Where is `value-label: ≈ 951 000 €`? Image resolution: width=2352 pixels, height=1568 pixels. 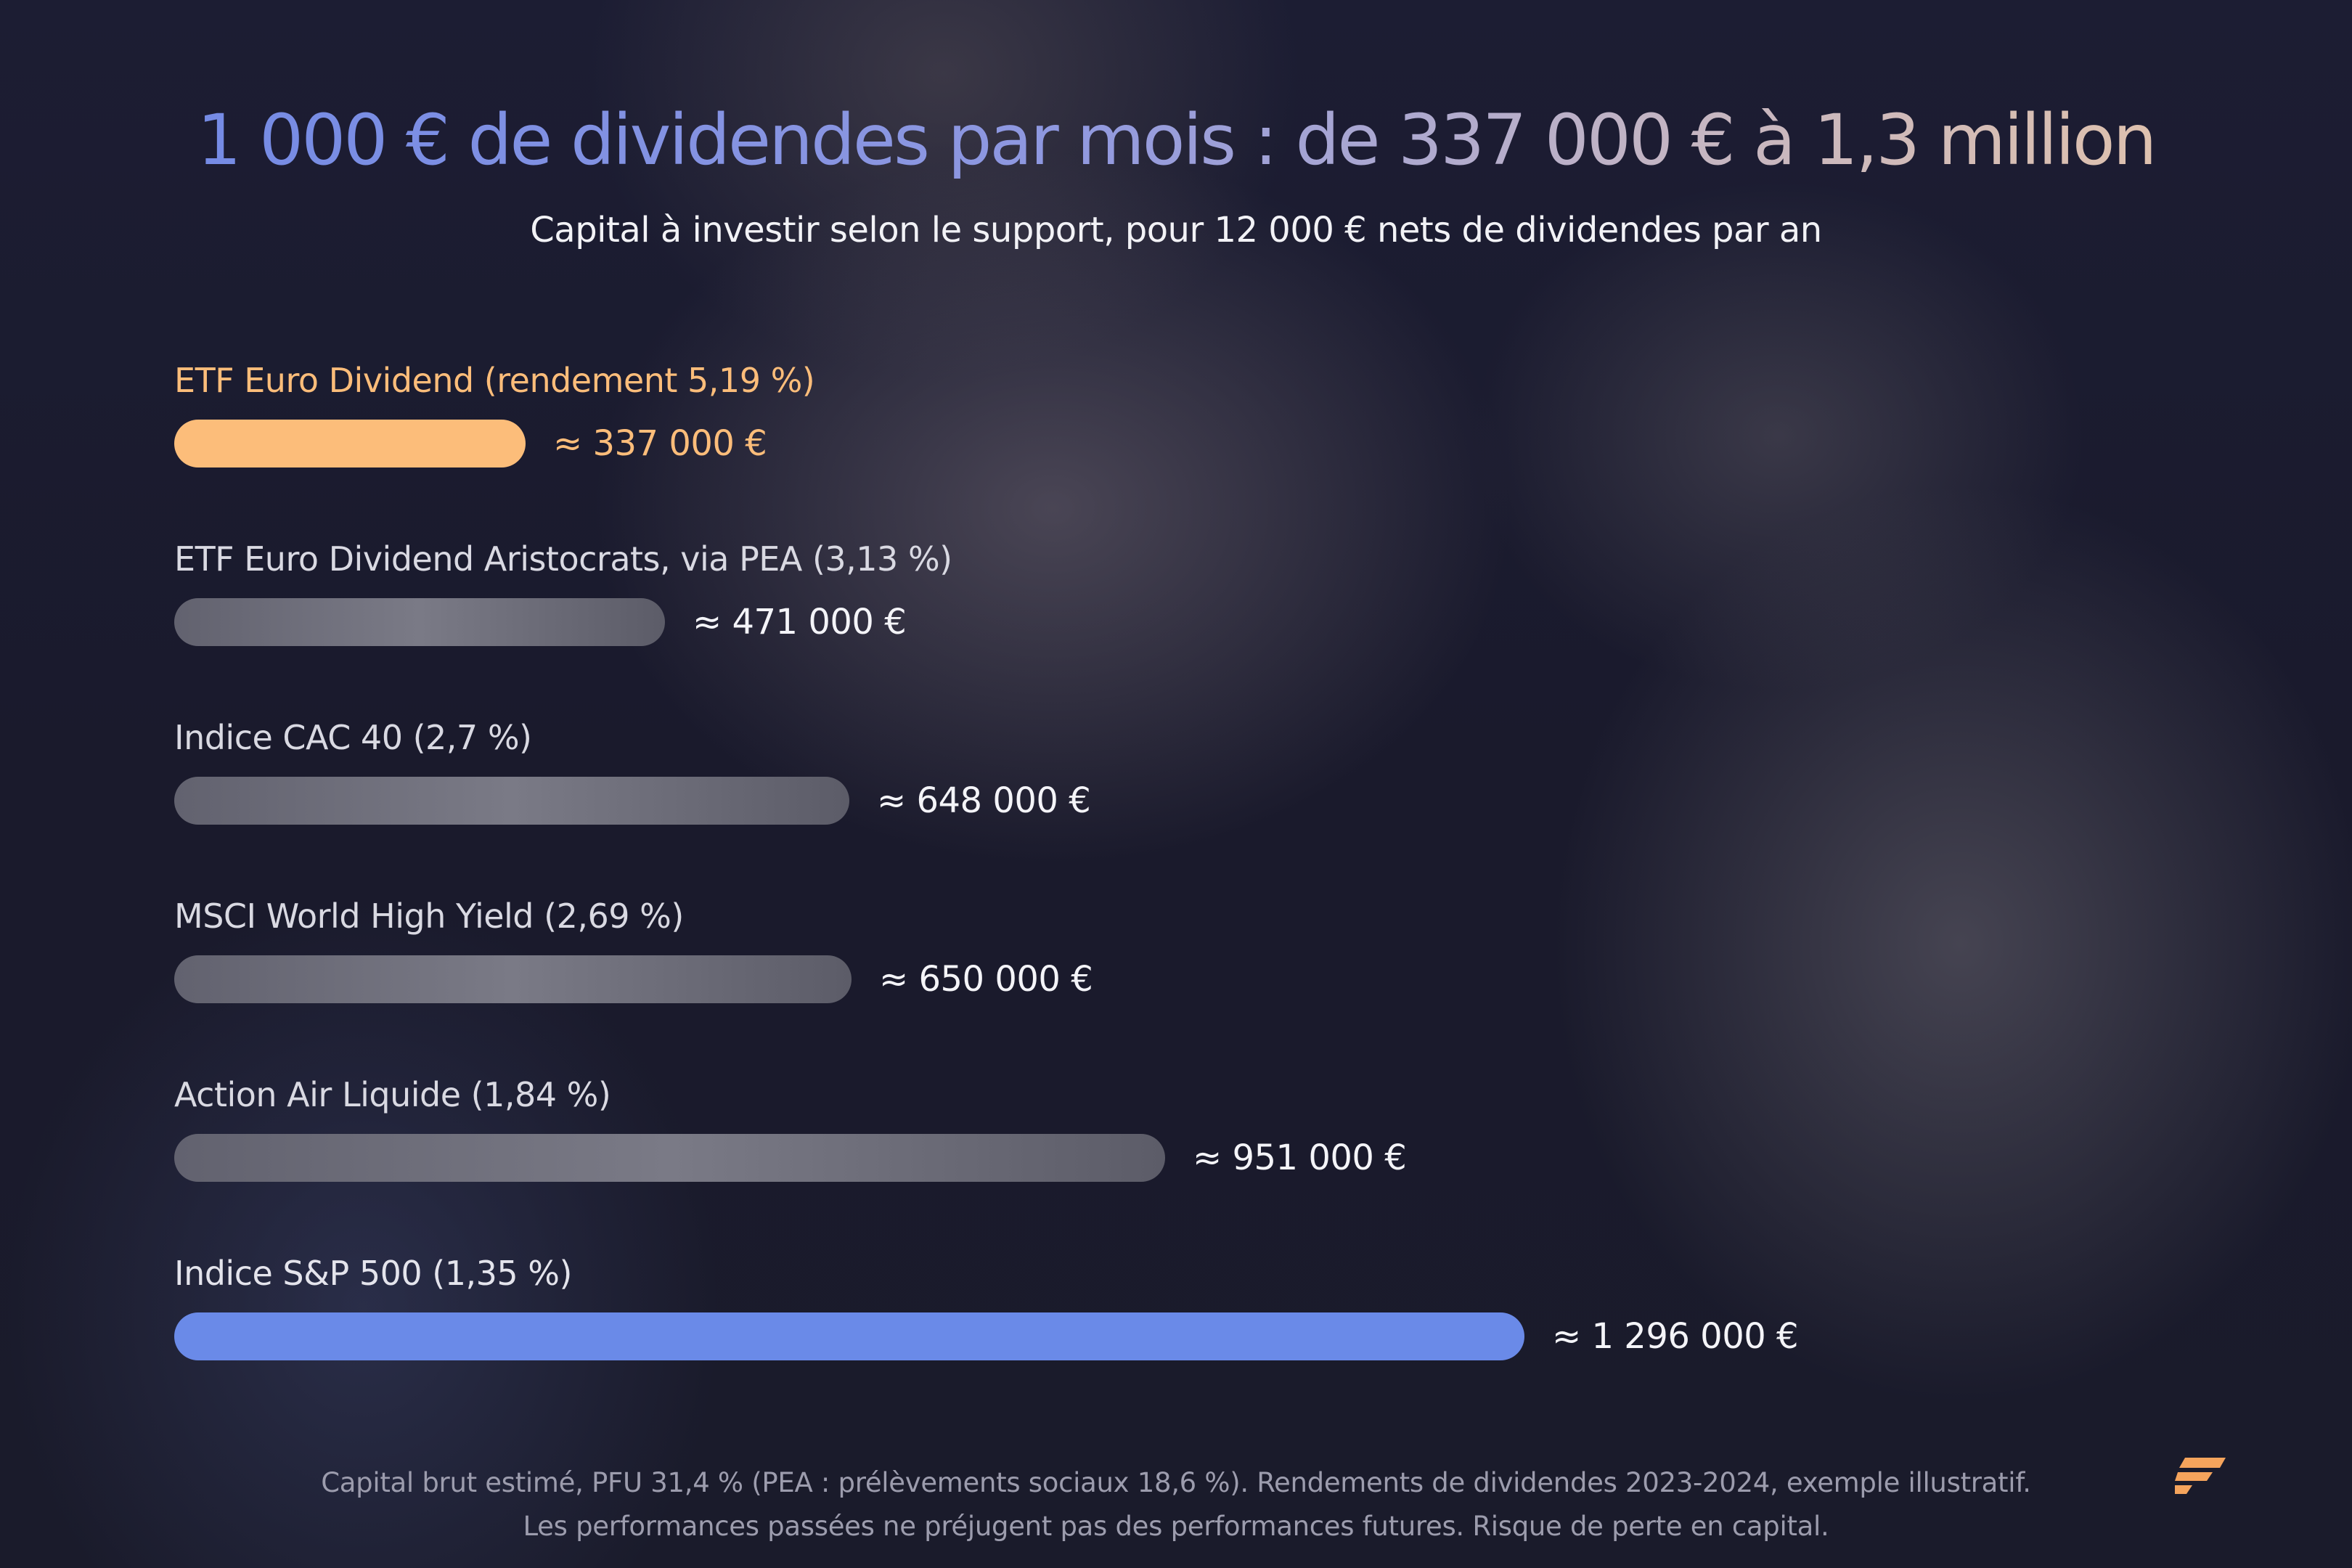 value-label: ≈ 951 000 € is located at coordinates (1300, 1158).